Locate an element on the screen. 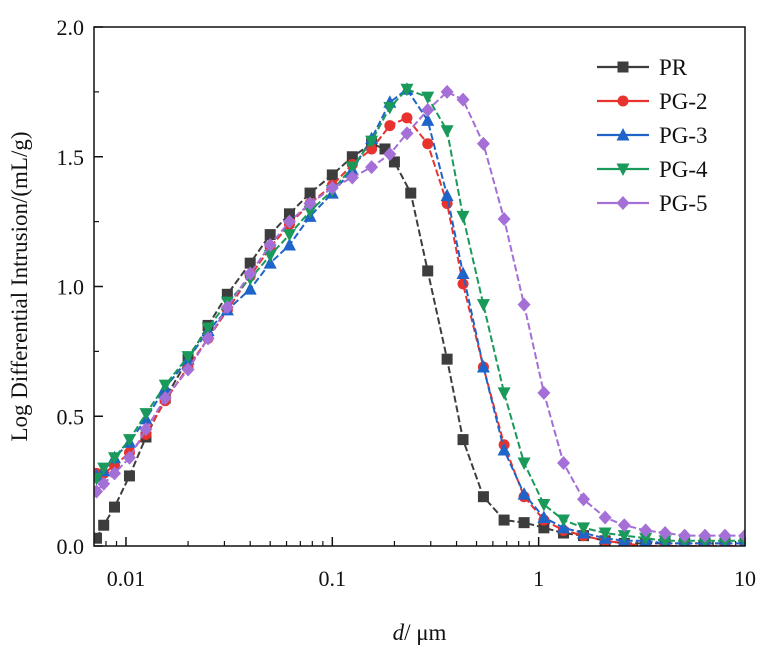 This screenshot has width=774, height=650. x-tick-label: 10 is located at coordinates (745, 578).